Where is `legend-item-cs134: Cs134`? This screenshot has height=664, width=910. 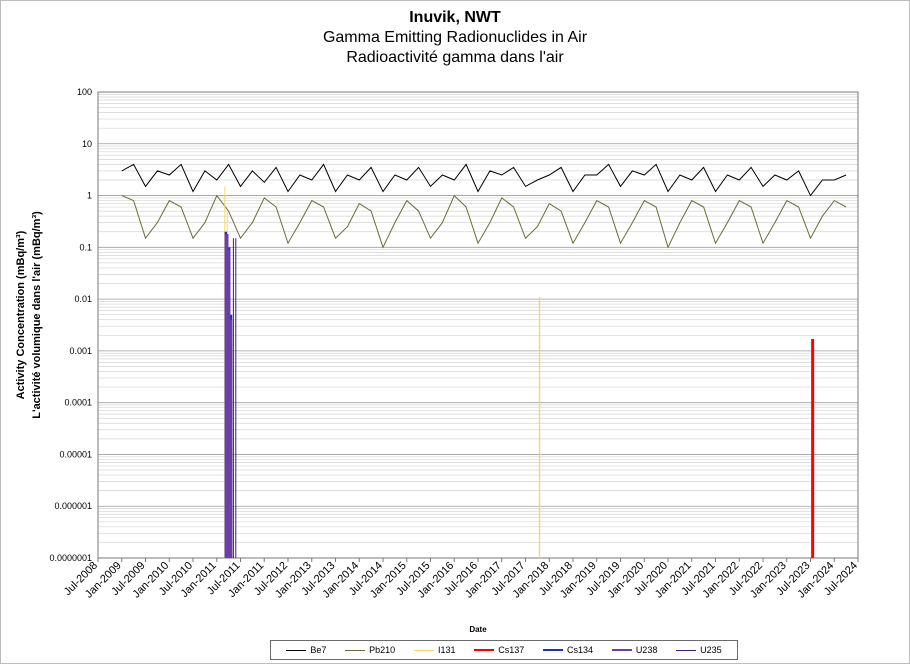 legend-item-cs134: Cs134 is located at coordinates (568, 650).